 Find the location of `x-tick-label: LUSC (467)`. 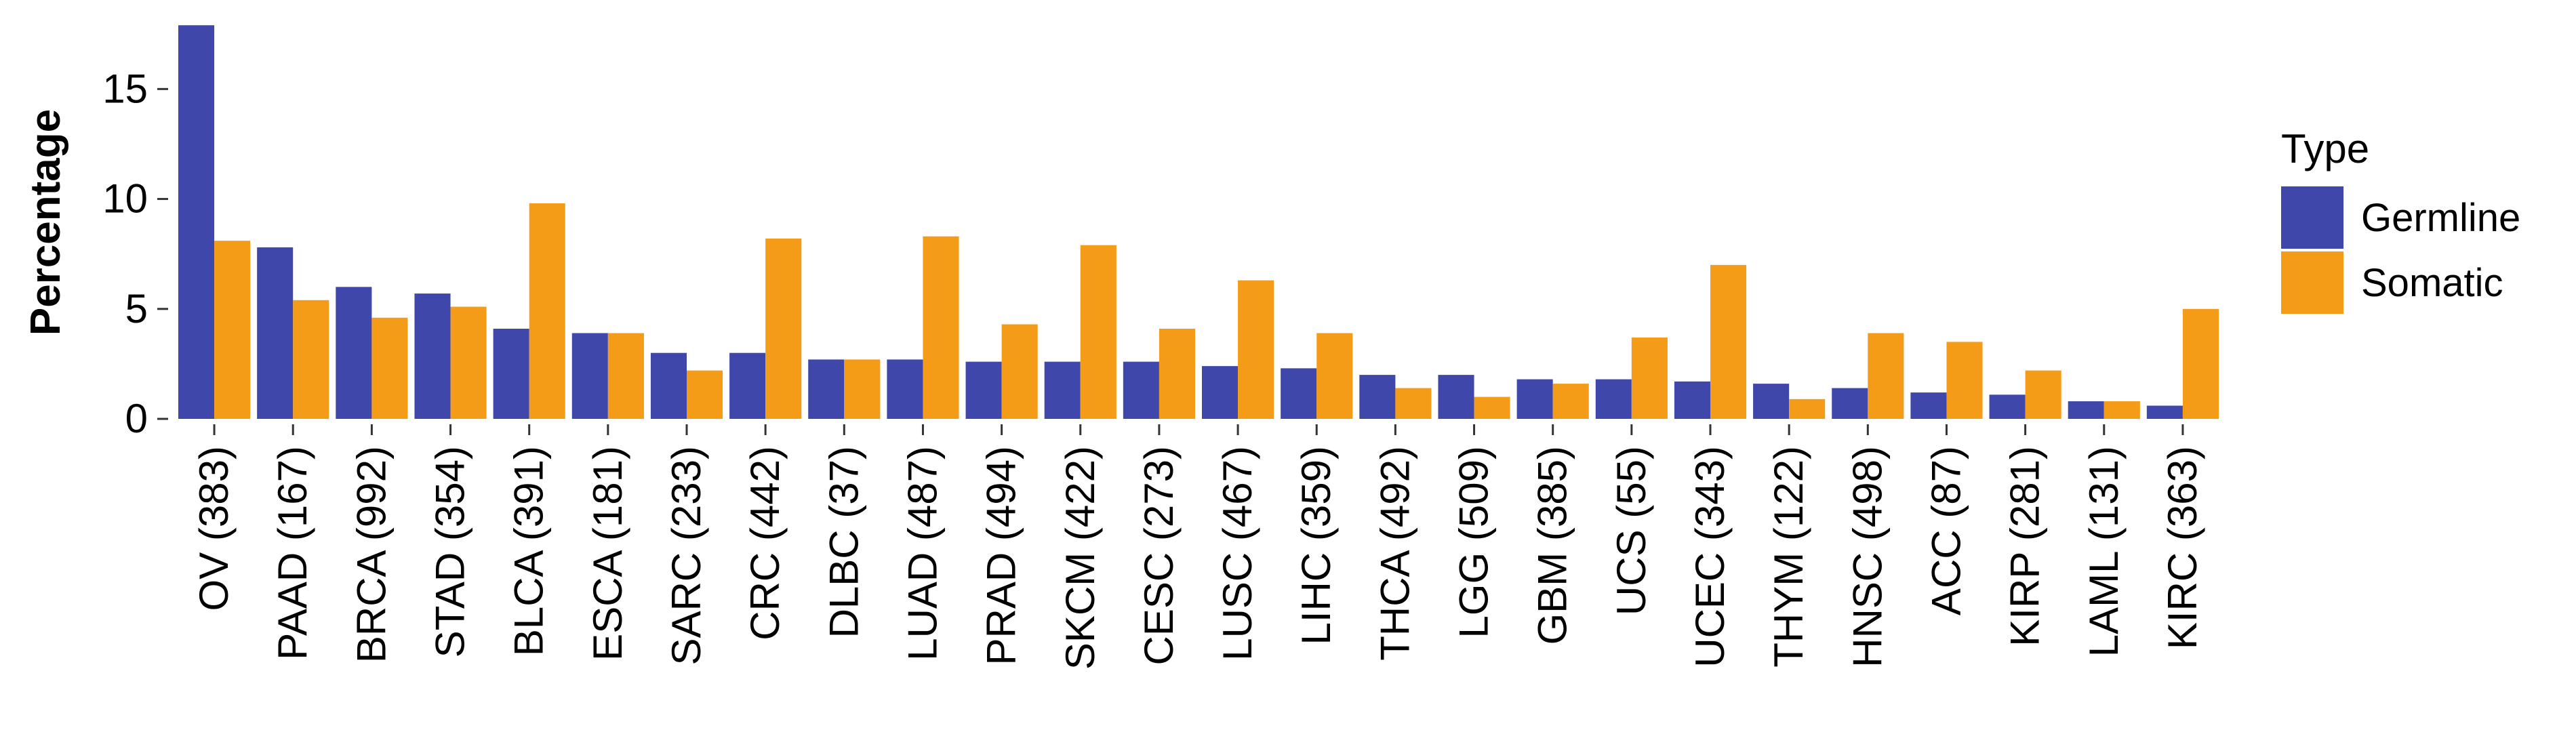

x-tick-label: LUSC (467) is located at coordinates (1237, 554).